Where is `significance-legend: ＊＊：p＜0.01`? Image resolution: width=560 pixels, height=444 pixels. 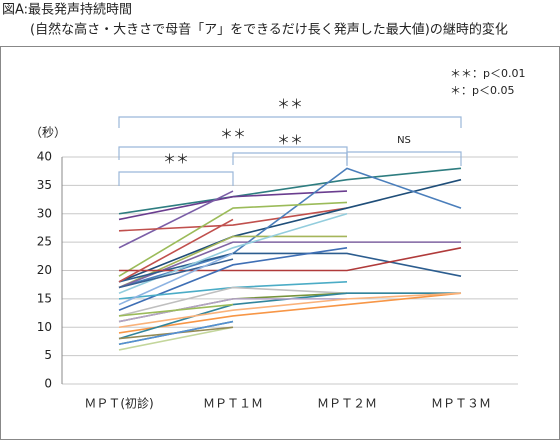 significance-legend: ＊＊：p＜0.01 is located at coordinates (487, 73).